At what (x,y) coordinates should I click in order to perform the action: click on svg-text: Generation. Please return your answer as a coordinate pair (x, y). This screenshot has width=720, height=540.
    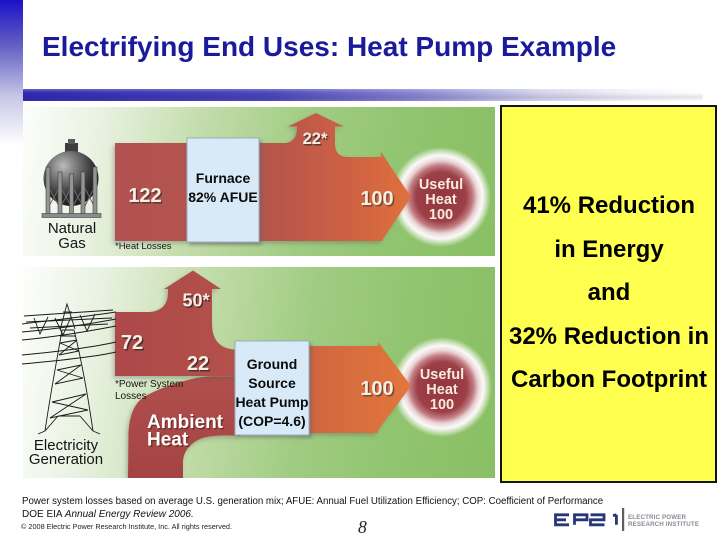
    Looking at the image, I should click on (66, 459).